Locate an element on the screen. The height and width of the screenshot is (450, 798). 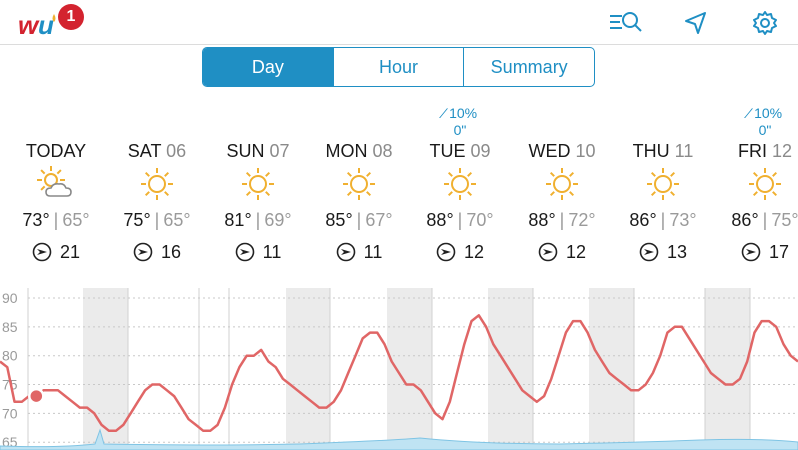
temp-range: 88° | 72° is located at coordinates (562, 220).